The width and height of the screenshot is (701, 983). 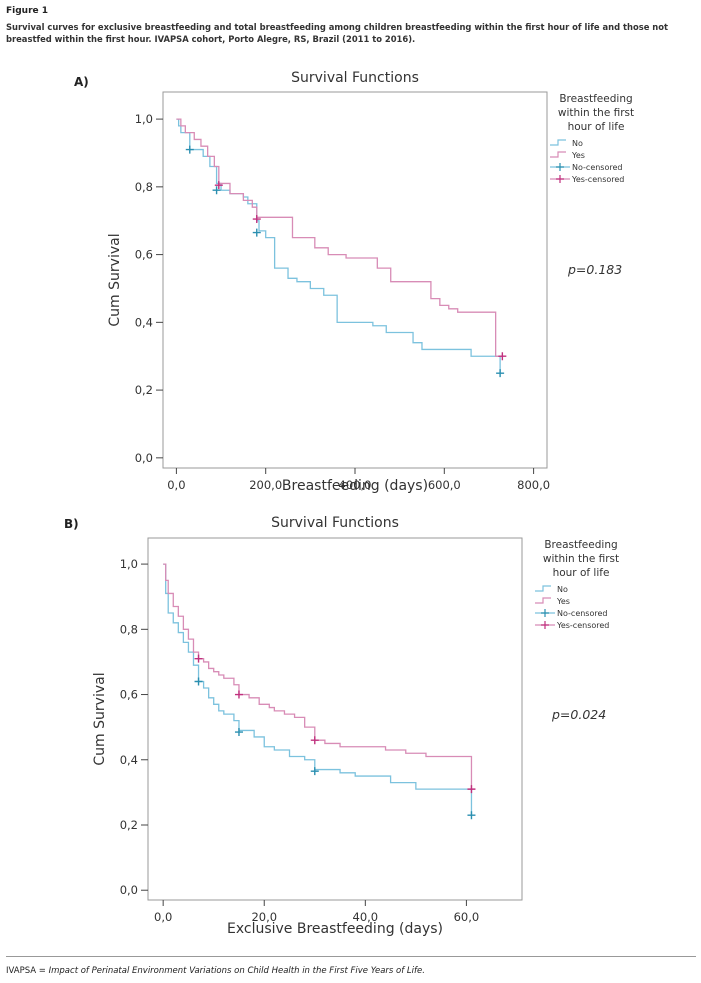 I want to click on x-tick-label: 600,0, so click(x=444, y=485).